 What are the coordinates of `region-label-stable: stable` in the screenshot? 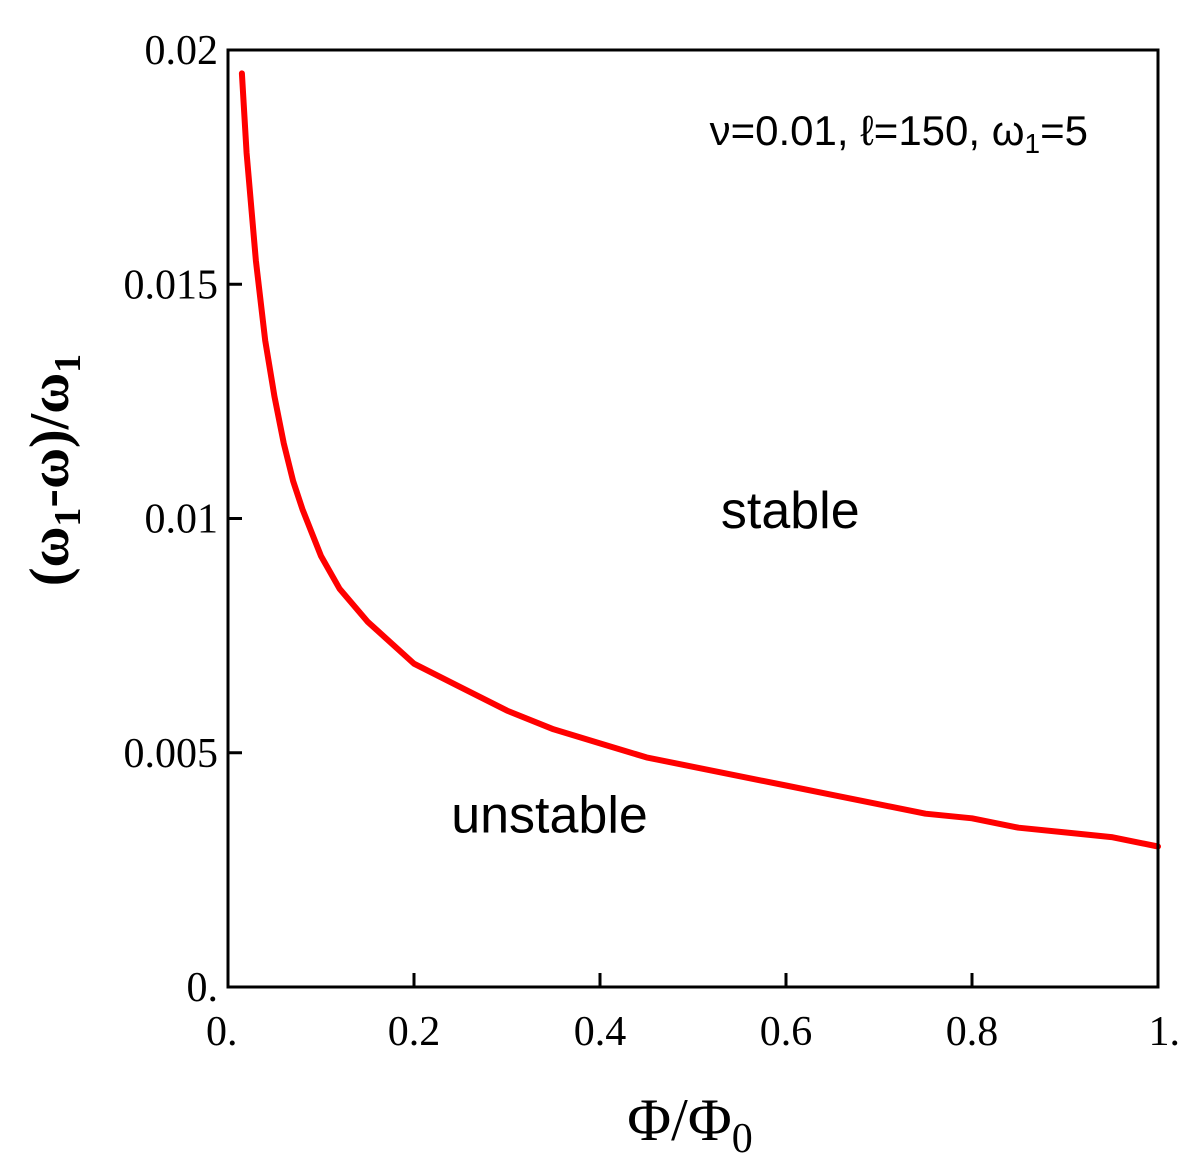 It's located at (790, 511).